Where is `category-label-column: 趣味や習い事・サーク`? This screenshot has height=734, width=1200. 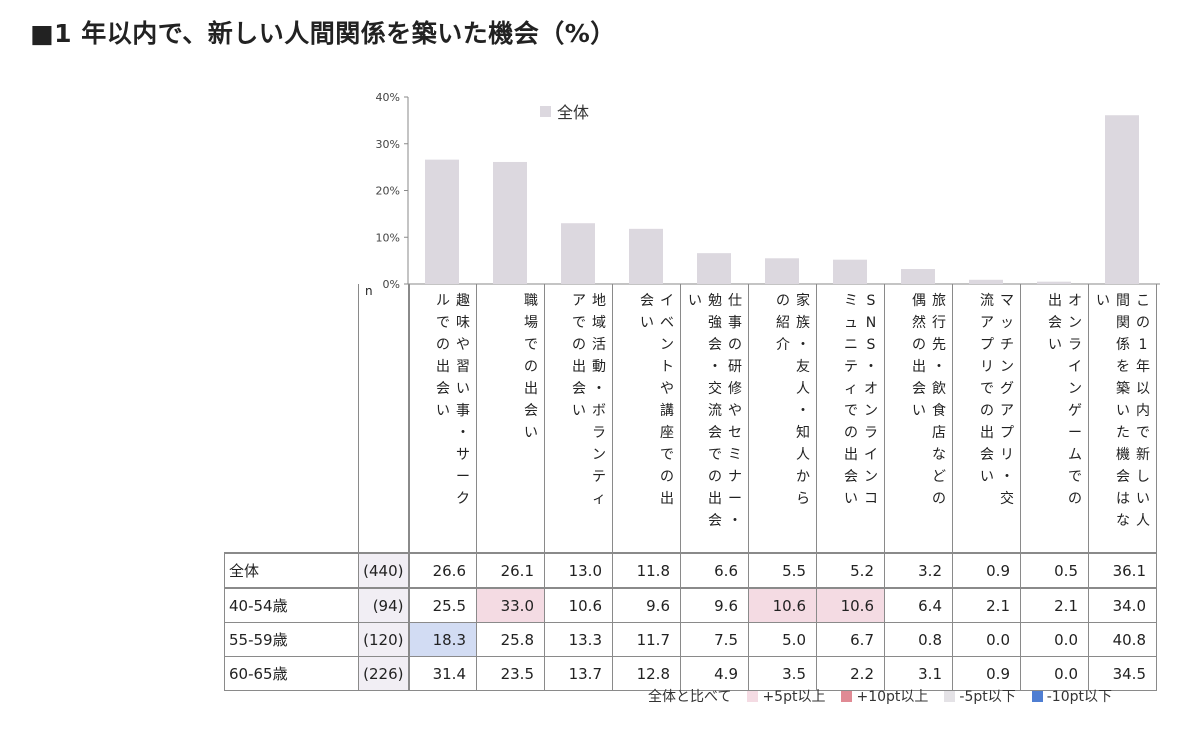
category-label-column: 趣味や習い事・サーク is located at coordinates (463, 417).